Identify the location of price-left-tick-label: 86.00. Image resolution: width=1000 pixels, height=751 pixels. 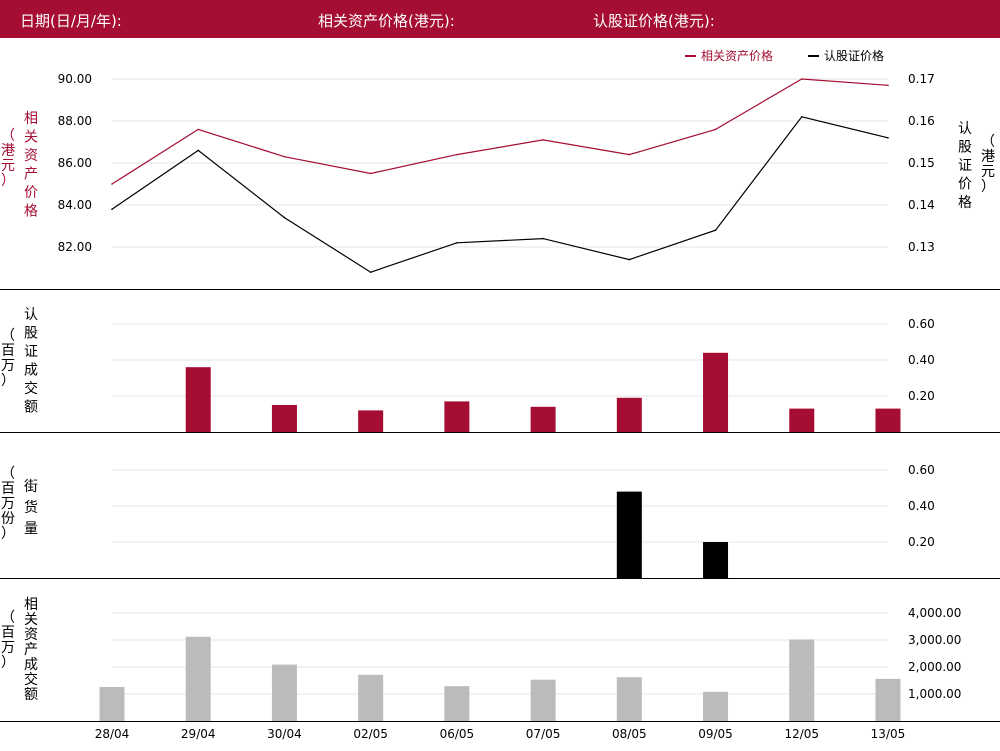
(75, 163).